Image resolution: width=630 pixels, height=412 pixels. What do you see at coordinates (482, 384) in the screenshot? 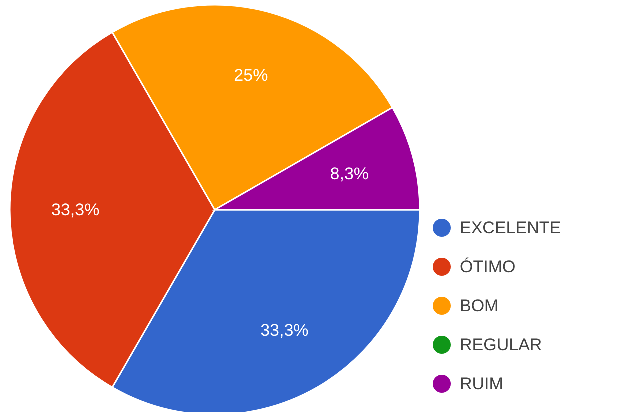
I see `legend-label: RUIM` at bounding box center [482, 384].